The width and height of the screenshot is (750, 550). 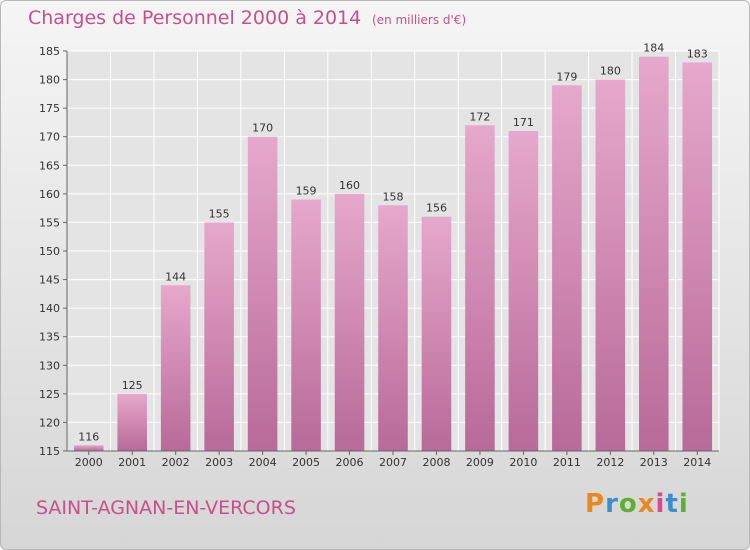 What do you see at coordinates (49, 308) in the screenshot?
I see `y-tick-label: 140` at bounding box center [49, 308].